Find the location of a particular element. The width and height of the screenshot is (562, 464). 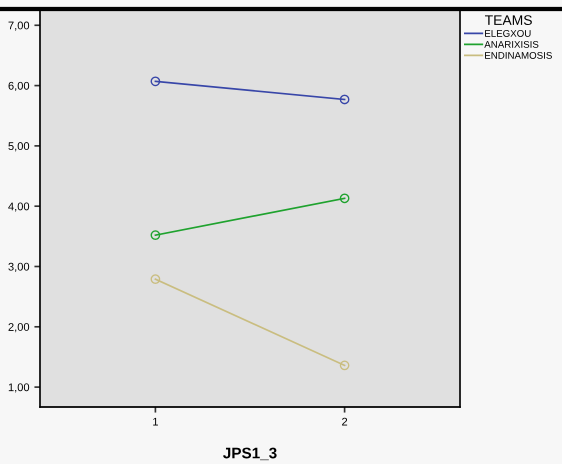

y-tick-label: 3,00 is located at coordinates (19, 267).